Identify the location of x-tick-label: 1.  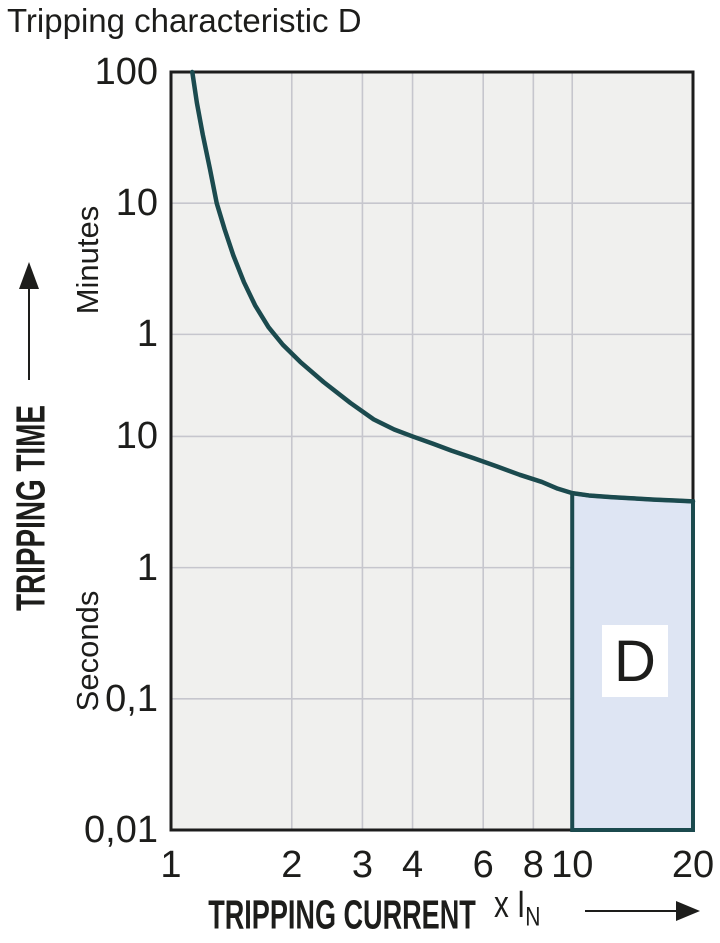
(171, 865).